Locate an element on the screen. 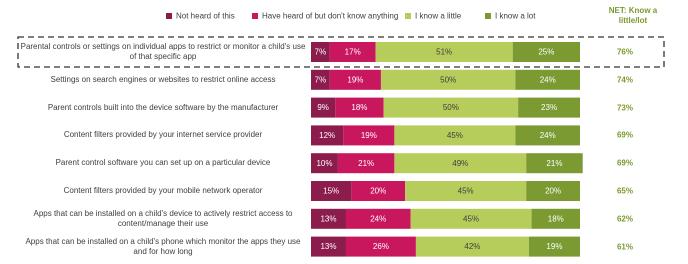 This screenshot has height=264, width=688. highlight-box is located at coordinates (341, 52).